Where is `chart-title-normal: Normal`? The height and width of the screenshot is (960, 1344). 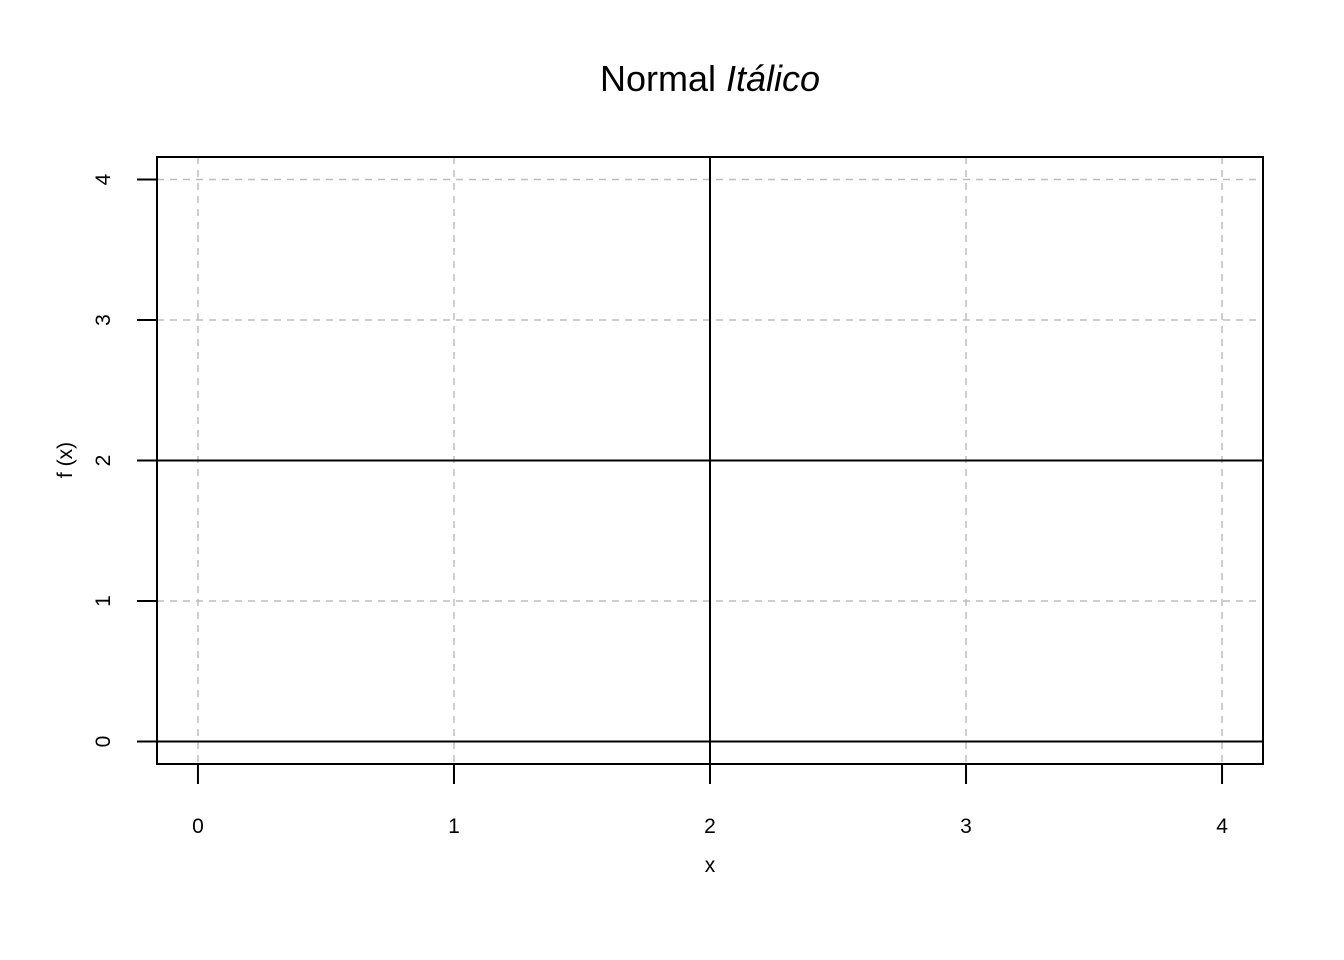 chart-title-normal: Normal is located at coordinates (658, 78).